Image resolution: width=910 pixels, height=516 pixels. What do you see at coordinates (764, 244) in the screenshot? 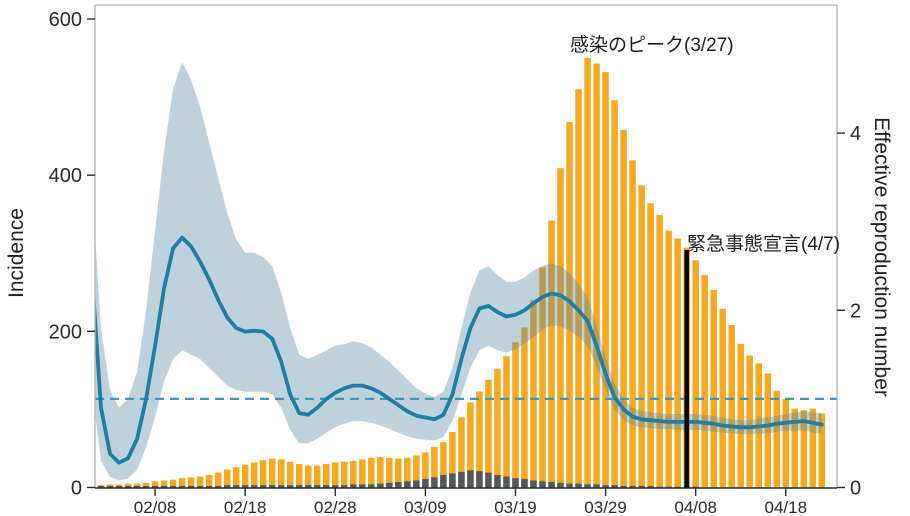
I see `annotation-state-of-emergency: 緊急事態宣言(4/7)` at bounding box center [764, 244].